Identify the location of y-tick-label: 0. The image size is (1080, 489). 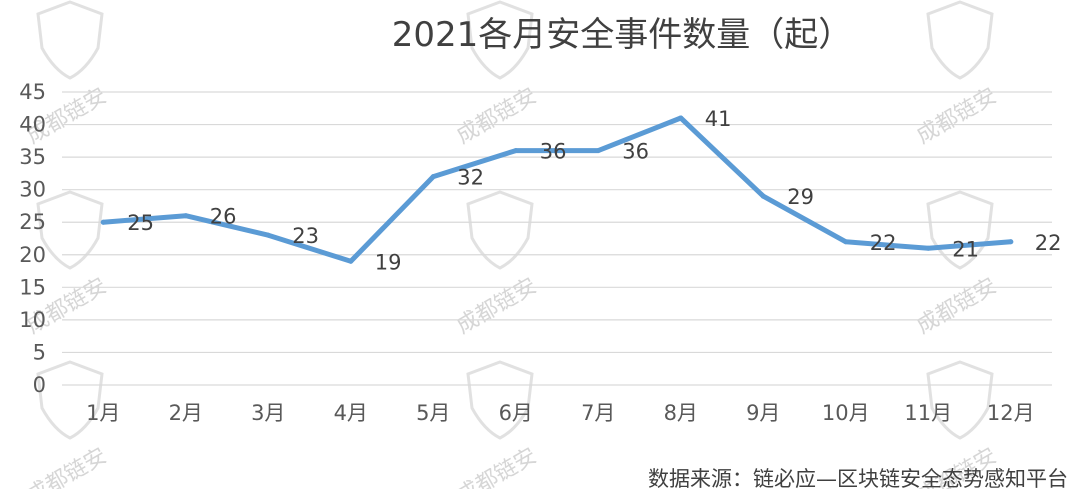
(39, 385).